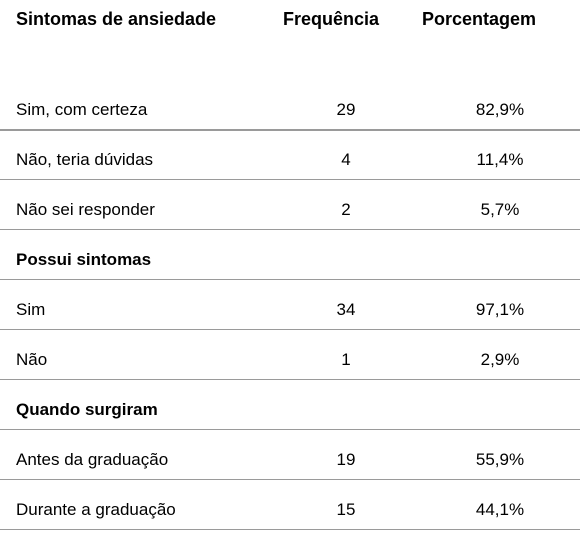  I want to click on table-row: Não sei responder 2 5,7%, so click(290, 205).